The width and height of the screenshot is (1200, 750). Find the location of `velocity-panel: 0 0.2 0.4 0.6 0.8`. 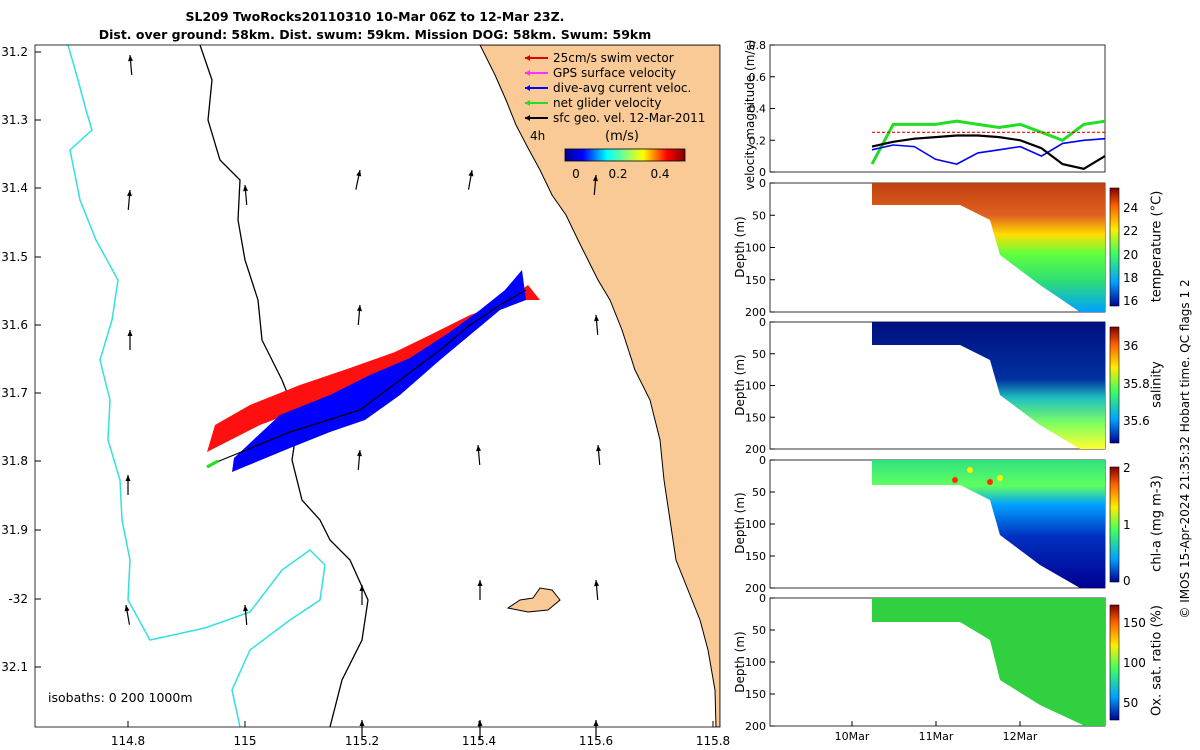

velocity-panel: 0 0.2 0.4 0.6 0.8 is located at coordinates (927, 109).